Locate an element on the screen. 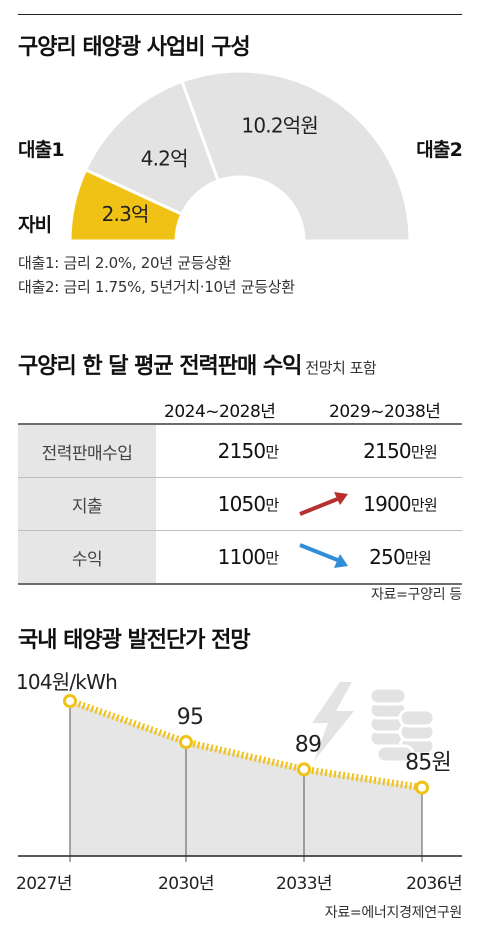 Image resolution: width=480 pixels, height=933 pixels. point-value-label: 104원/kWh is located at coordinates (66, 682).